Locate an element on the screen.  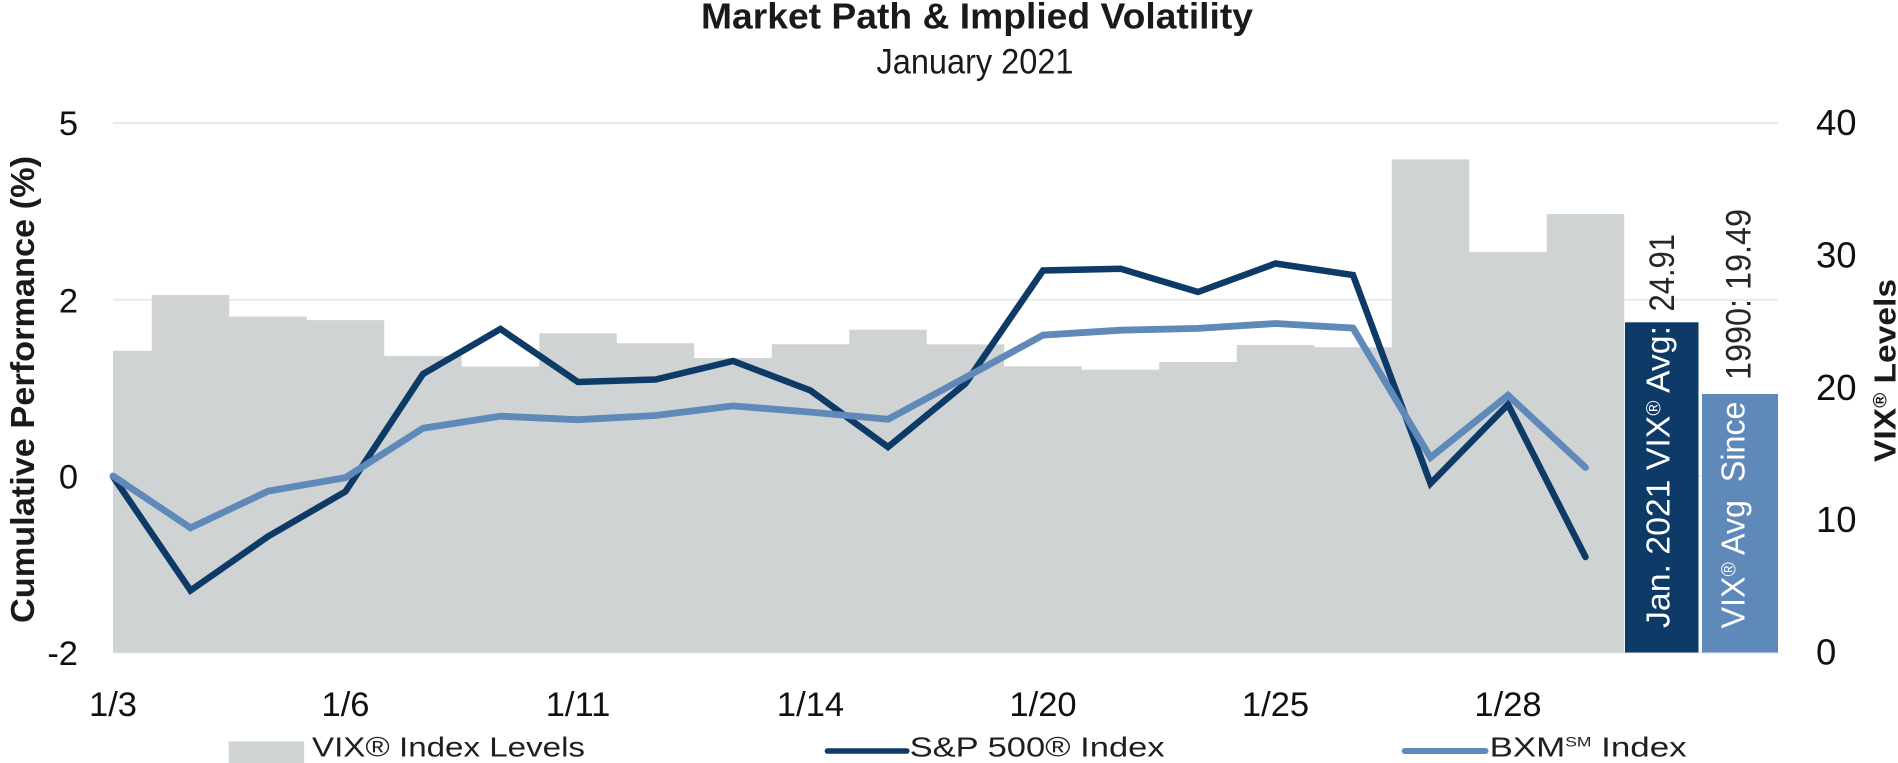
svg-text: 10 is located at coordinates (1836, 519).